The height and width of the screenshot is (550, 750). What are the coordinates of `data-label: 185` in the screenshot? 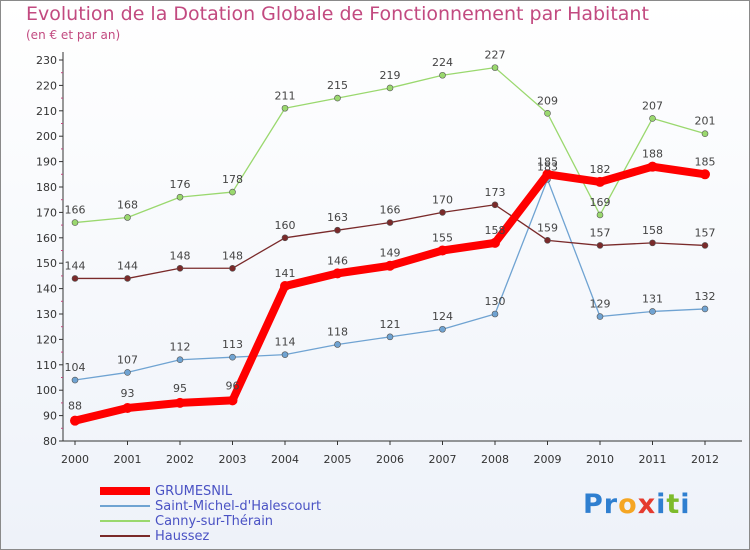 It's located at (547, 161).